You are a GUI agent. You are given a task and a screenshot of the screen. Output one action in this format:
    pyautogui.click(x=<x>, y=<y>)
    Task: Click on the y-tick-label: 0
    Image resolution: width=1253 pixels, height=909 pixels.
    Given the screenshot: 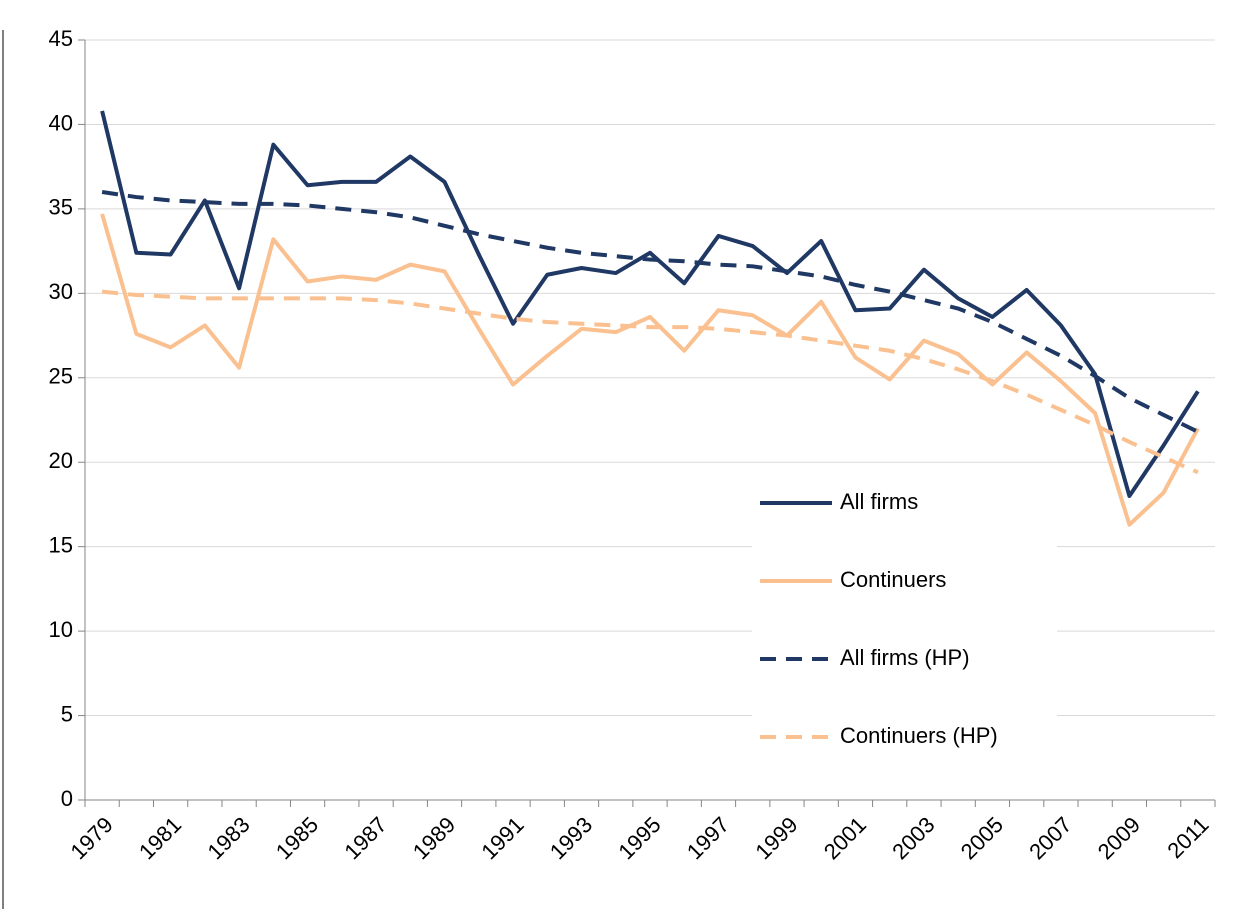 What is the action you would take?
    pyautogui.click(x=67, y=798)
    